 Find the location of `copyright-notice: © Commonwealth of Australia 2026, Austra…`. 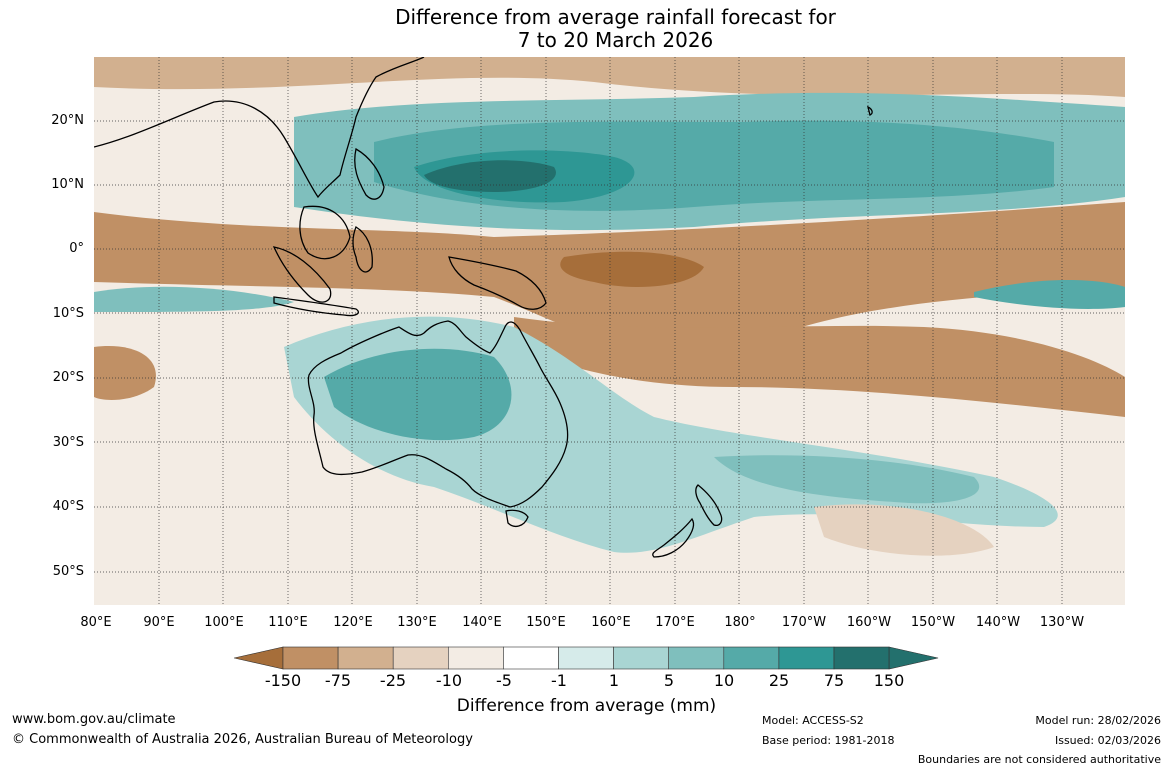

copyright-notice: © Commonwealth of Australia 2026, Austra… is located at coordinates (242, 739).